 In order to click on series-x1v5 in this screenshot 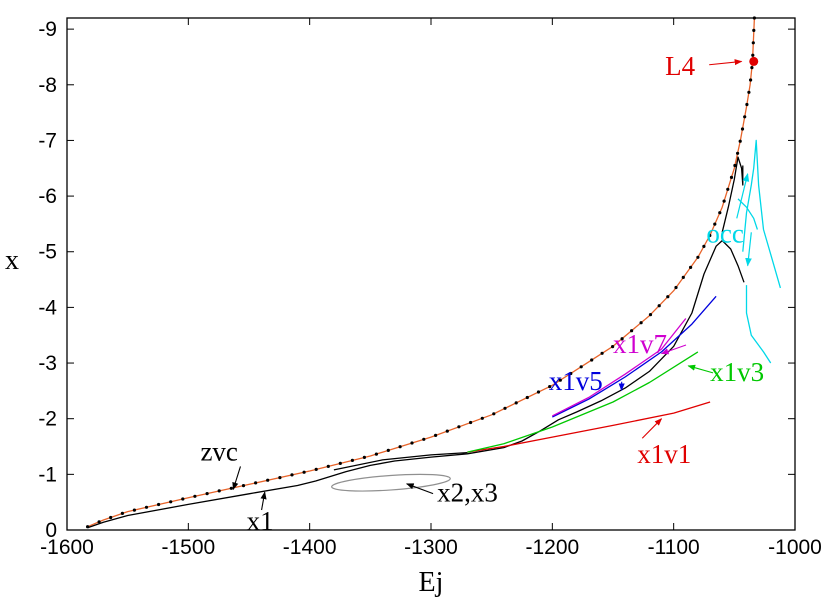, I will do `click(634, 356)`.